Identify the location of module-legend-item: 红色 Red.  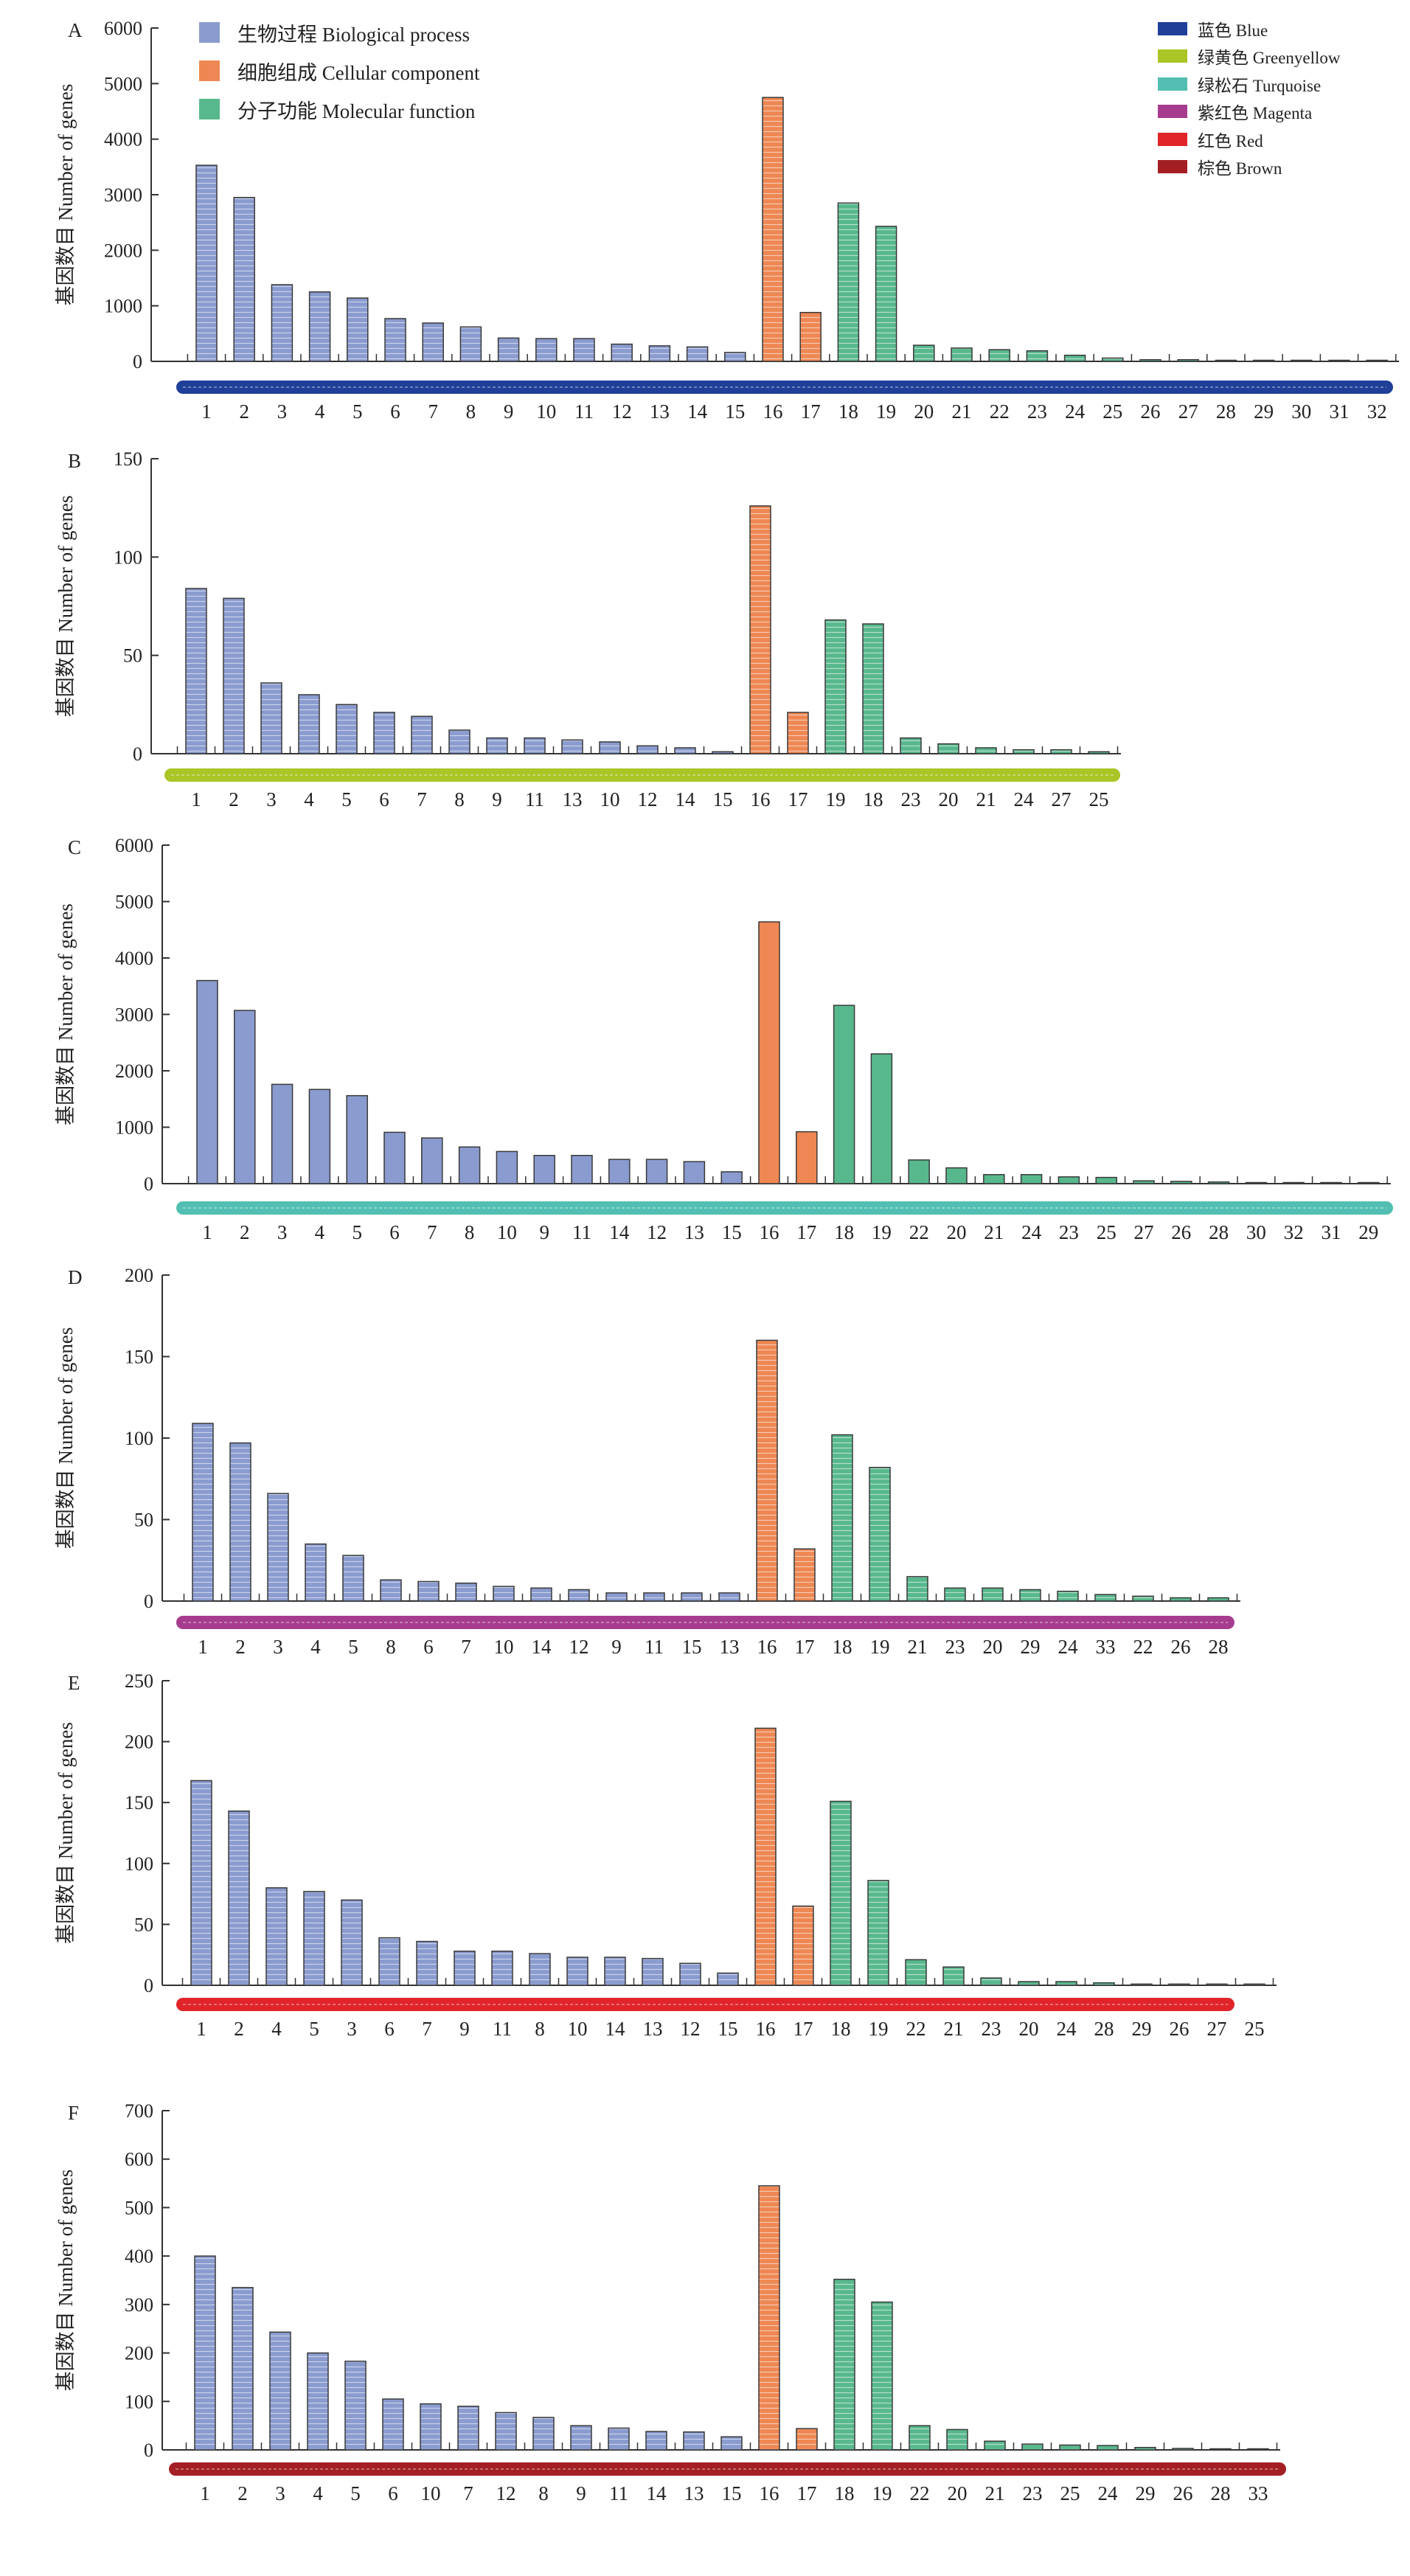
(1279, 139).